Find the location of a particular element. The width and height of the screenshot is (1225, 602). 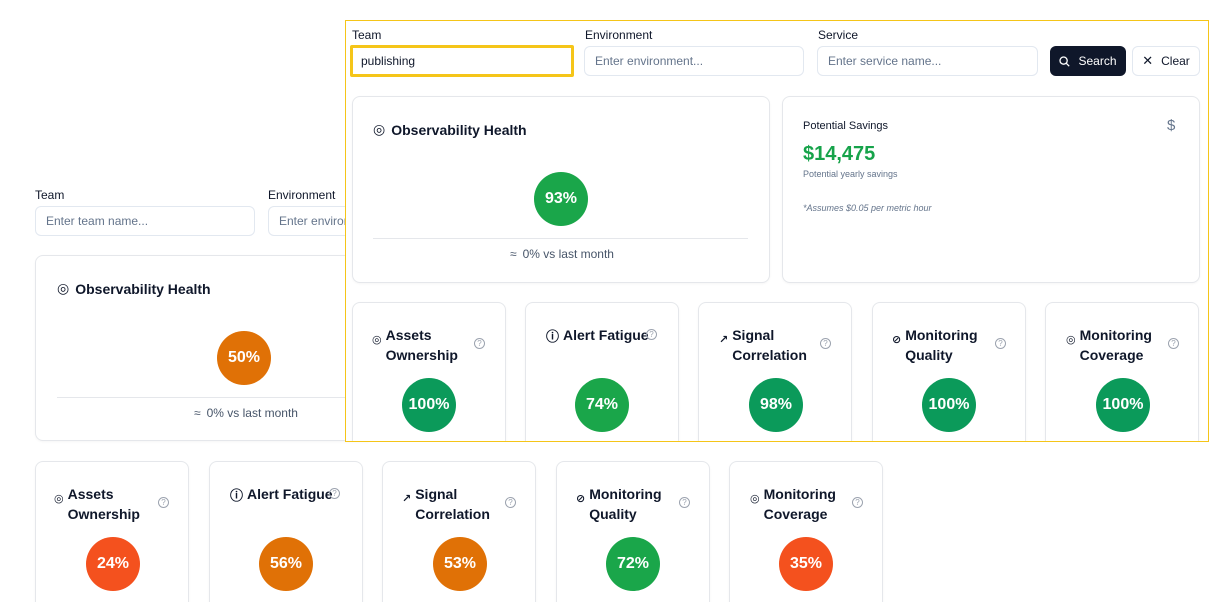

metric-score: 56% is located at coordinates (286, 564).